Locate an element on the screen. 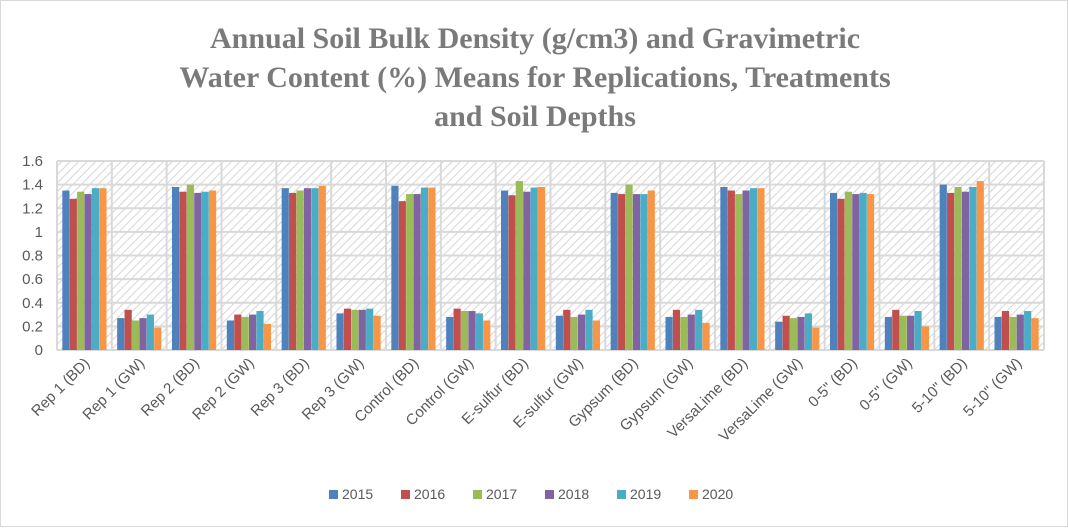  y-tick-label: 0.4 is located at coordinates (32, 303).